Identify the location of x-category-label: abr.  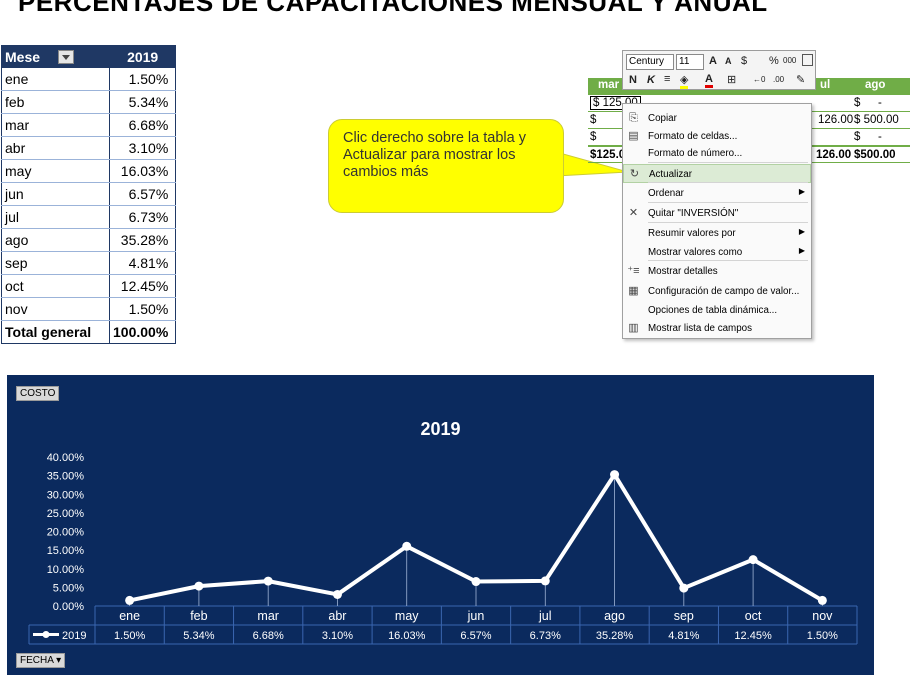
(337, 616).